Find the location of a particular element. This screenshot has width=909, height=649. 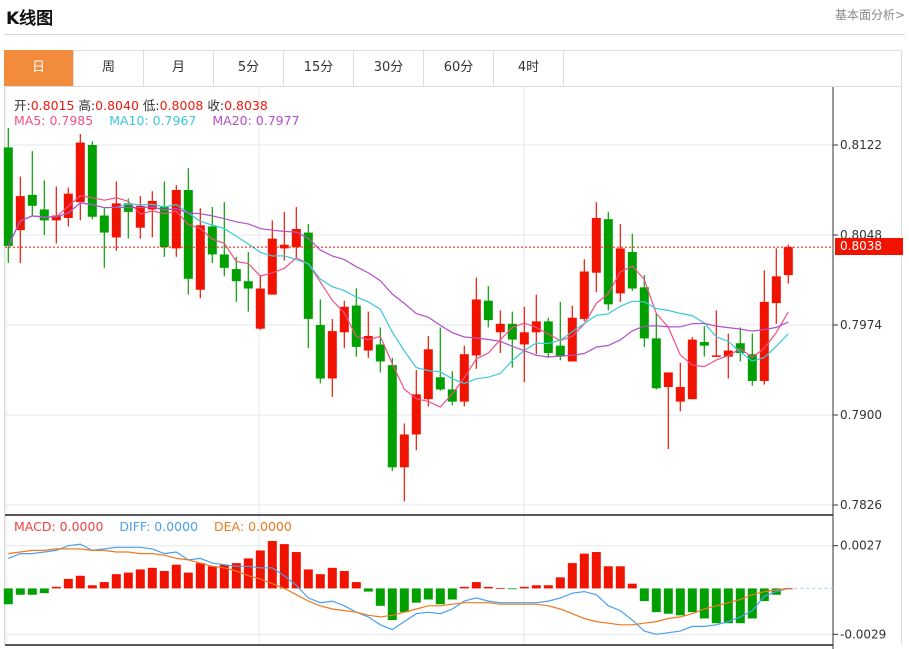

close-label: 收: is located at coordinates (216, 105).